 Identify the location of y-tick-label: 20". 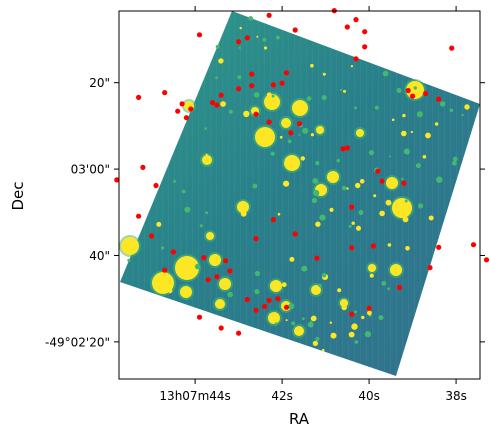
(99, 83).